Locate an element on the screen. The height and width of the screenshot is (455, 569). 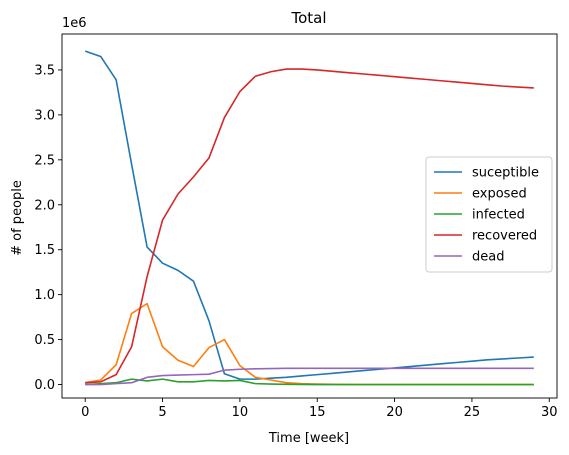
y-tick-label: 2.5 is located at coordinates (44, 160).